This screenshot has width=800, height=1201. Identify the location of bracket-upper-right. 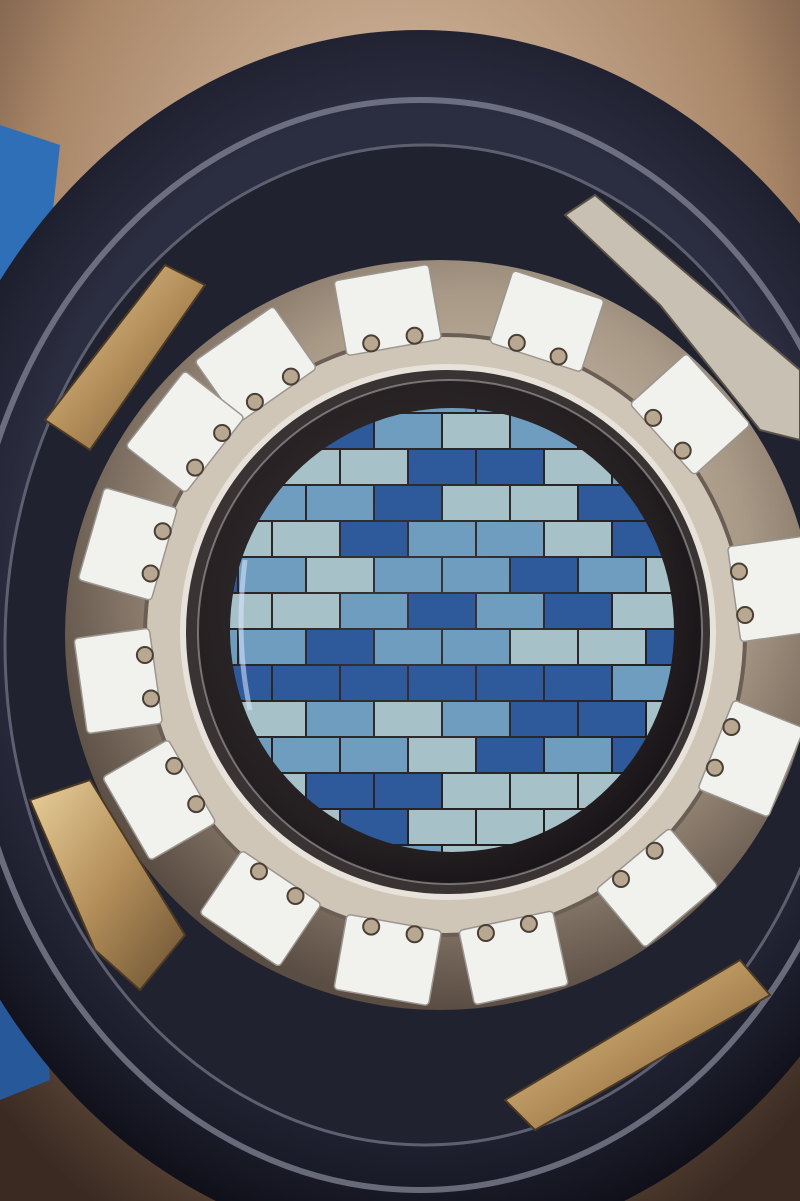
(681, 317).